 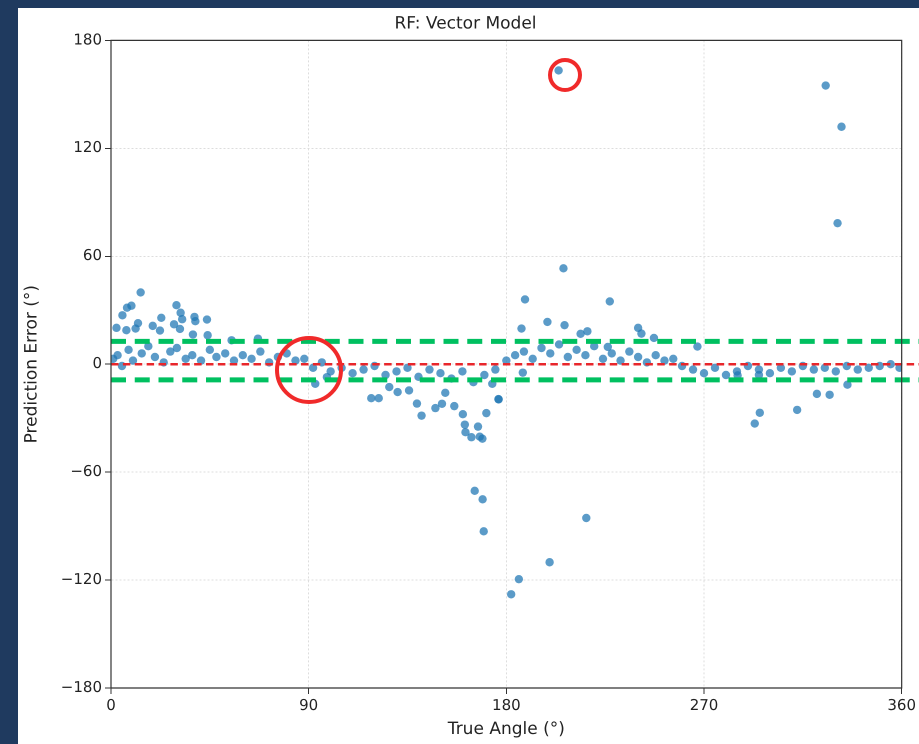 What do you see at coordinates (704, 705) in the screenshot?
I see `x-tick-label: 270` at bounding box center [704, 705].